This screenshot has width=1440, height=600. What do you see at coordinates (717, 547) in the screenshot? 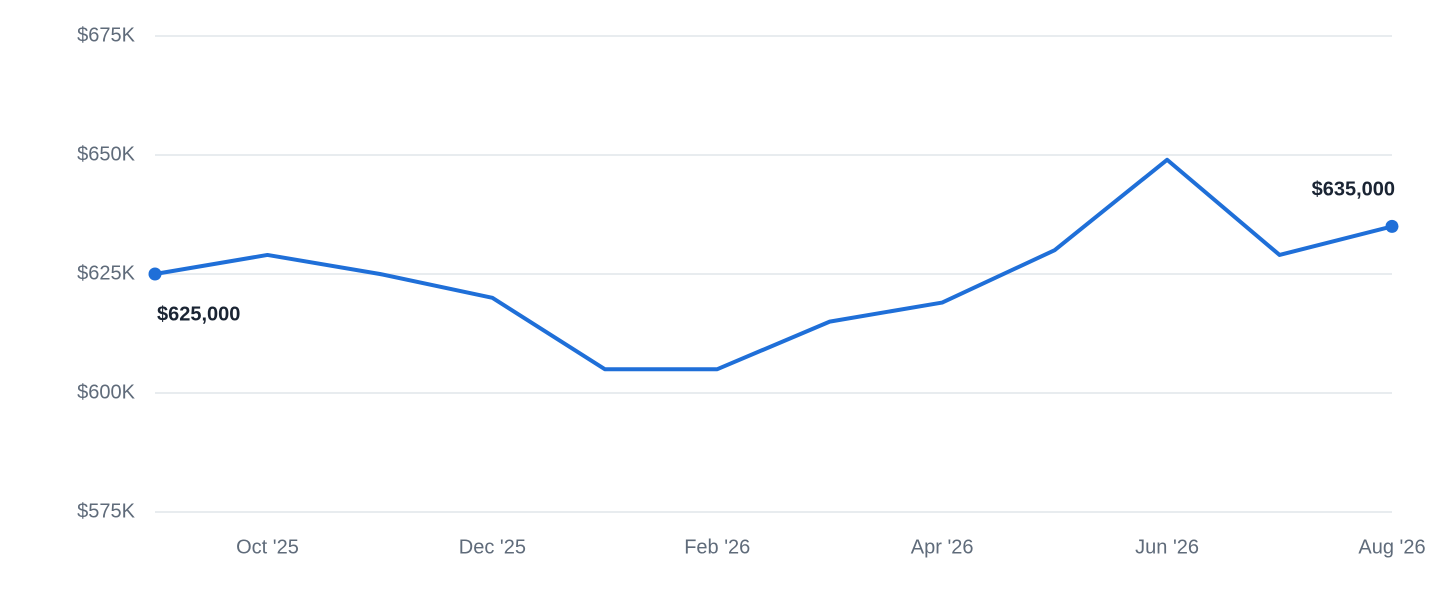
I see `x-tick-label: Feb '26` at bounding box center [717, 547].